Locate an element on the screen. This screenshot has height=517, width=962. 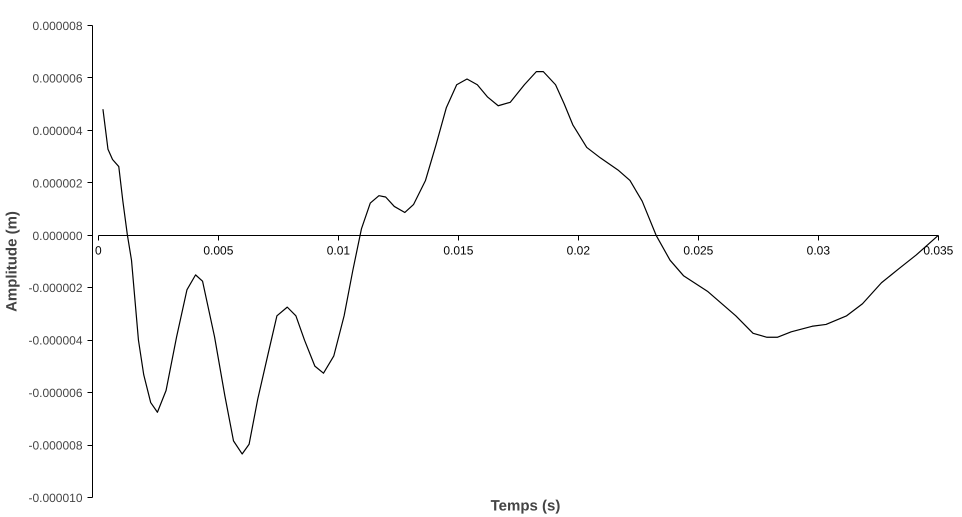
x-tick-label: 0.03 is located at coordinates (818, 250).